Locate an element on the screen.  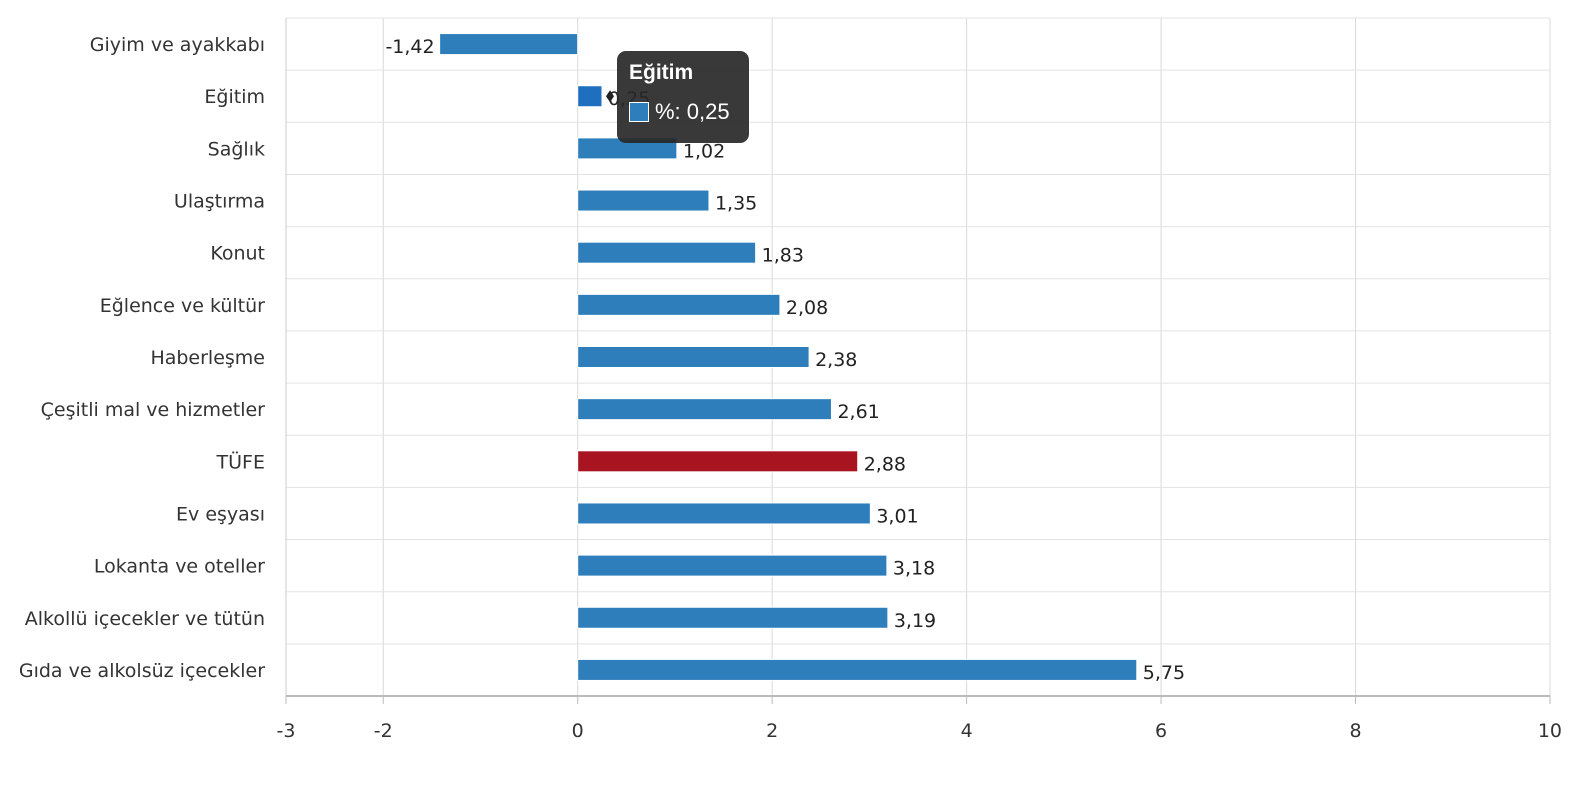
category-label: Çeşitli mal ve hizmetler is located at coordinates (153, 410).